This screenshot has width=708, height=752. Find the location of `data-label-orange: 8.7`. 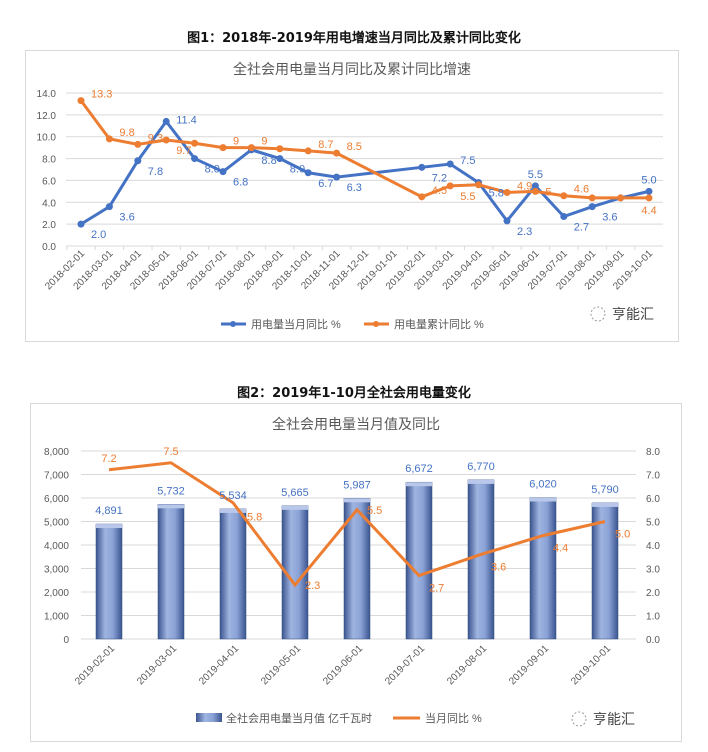

data-label-orange: 8.7 is located at coordinates (325, 145).